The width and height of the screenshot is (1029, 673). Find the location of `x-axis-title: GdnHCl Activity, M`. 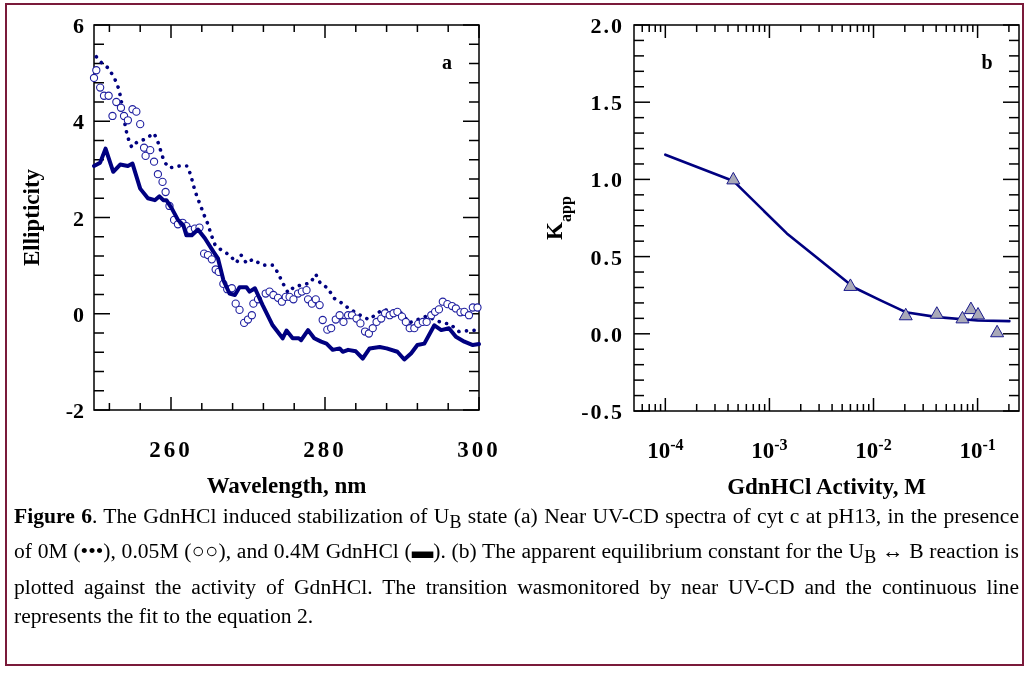

x-axis-title: GdnHCl Activity, M is located at coordinates (827, 486).